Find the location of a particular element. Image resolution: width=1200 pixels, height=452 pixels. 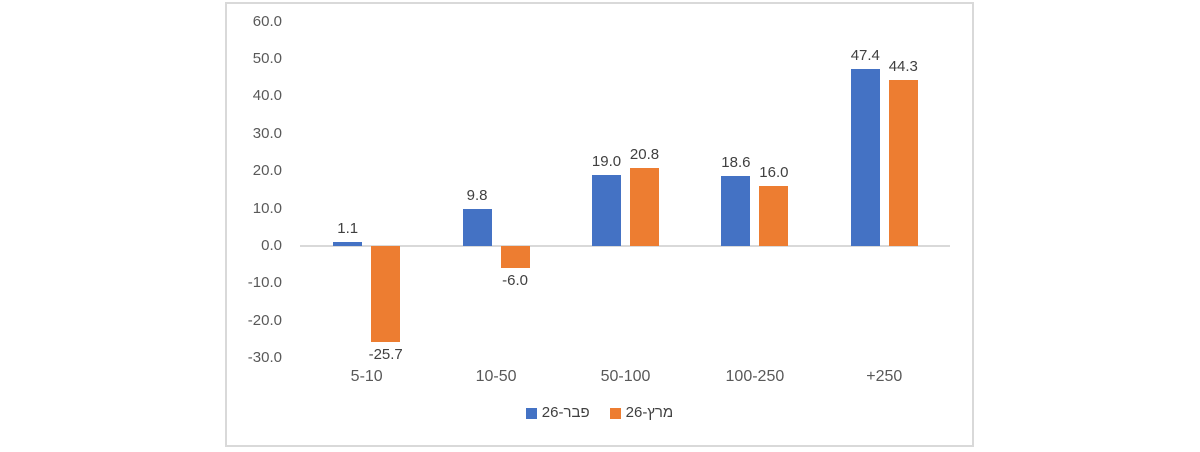

category-label: 100-250 is located at coordinates (755, 376).